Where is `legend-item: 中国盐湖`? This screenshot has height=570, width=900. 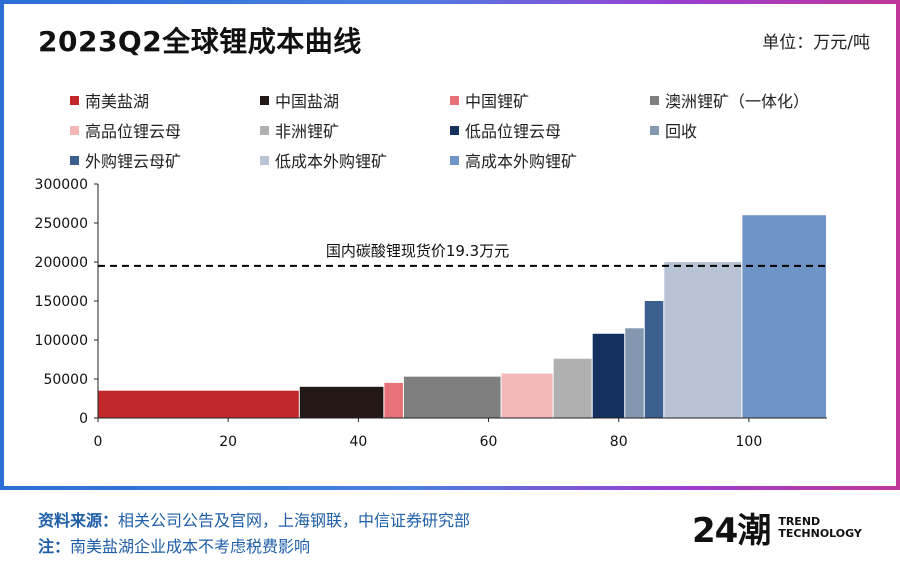
legend-item: 中国盐湖 is located at coordinates (299, 100).